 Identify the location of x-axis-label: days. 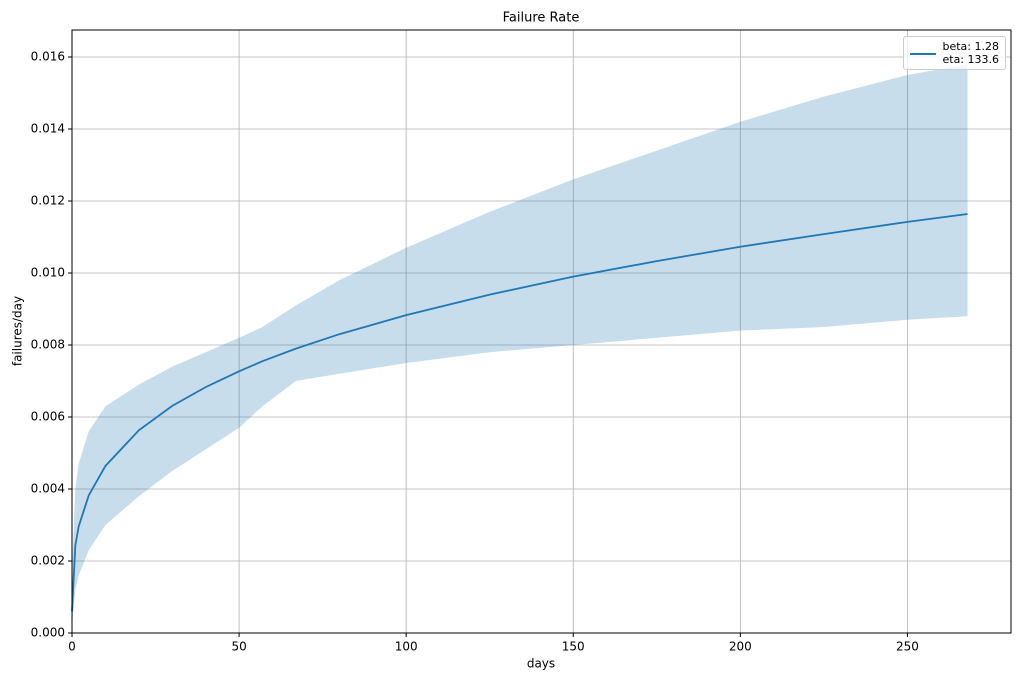
(541, 664).